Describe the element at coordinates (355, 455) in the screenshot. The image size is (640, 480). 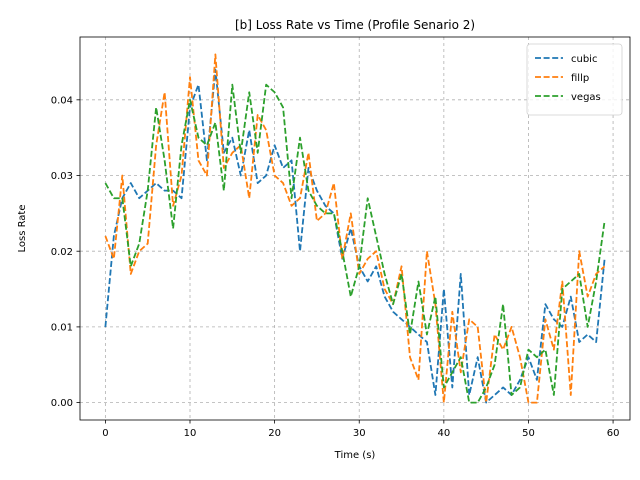
I see `x-axis-label: Time (s)` at that location.